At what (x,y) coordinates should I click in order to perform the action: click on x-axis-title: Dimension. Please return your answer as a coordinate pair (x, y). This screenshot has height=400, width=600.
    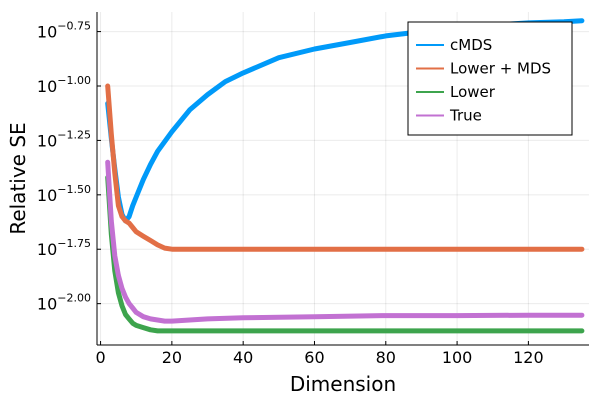
    Looking at the image, I should click on (343, 384).